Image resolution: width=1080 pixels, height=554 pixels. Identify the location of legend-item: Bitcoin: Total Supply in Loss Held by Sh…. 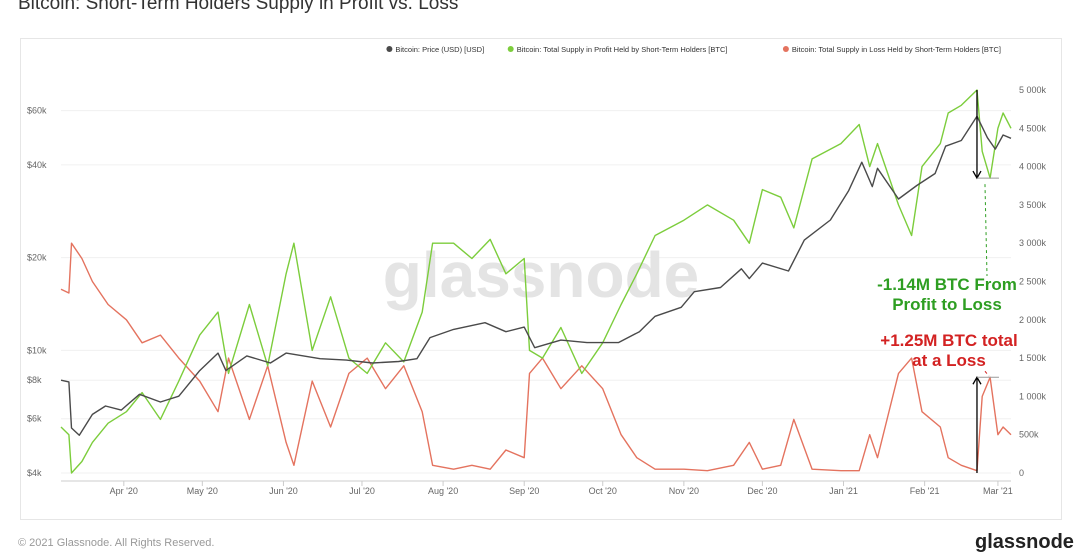
(891, 49).